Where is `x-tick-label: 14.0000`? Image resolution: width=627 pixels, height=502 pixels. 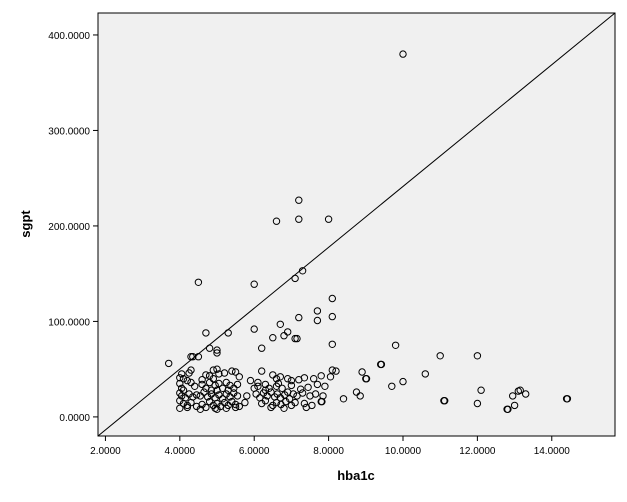 x-tick-label: 14.0000 is located at coordinates (552, 451).